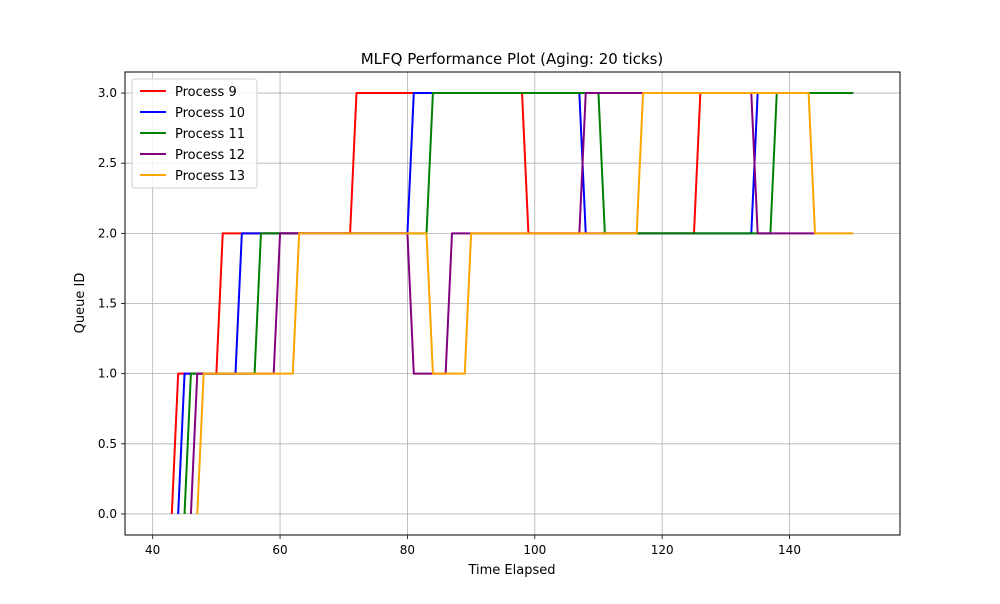 The height and width of the screenshot is (604, 1000). Describe the element at coordinates (152, 550) in the screenshot. I see `x-tick-label: 40` at that location.